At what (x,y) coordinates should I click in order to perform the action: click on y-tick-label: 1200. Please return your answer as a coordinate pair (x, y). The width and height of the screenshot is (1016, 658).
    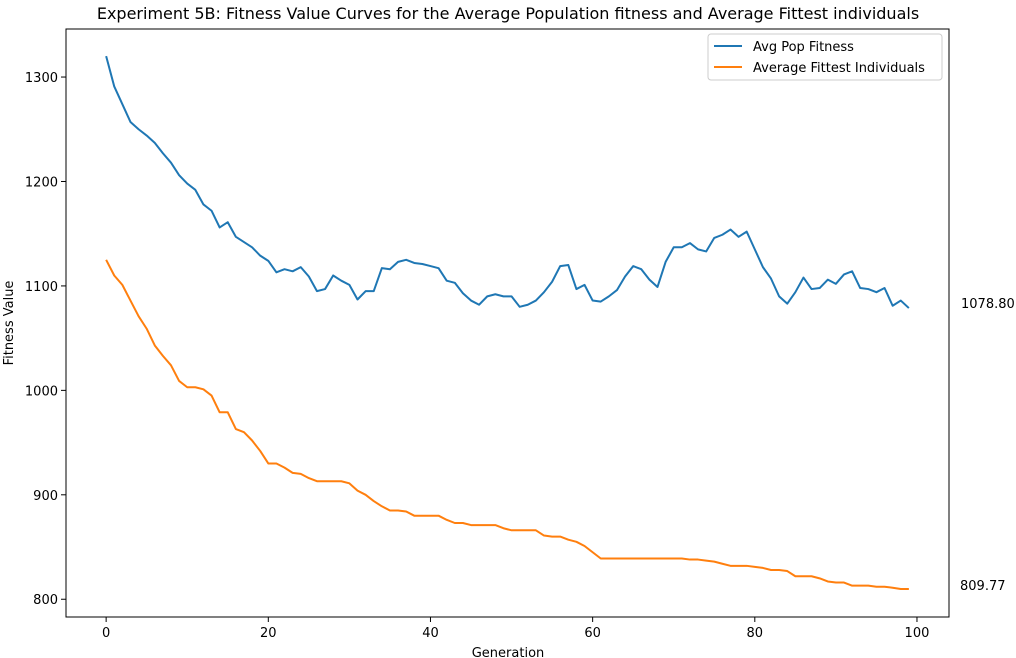
    Looking at the image, I should click on (41, 182).